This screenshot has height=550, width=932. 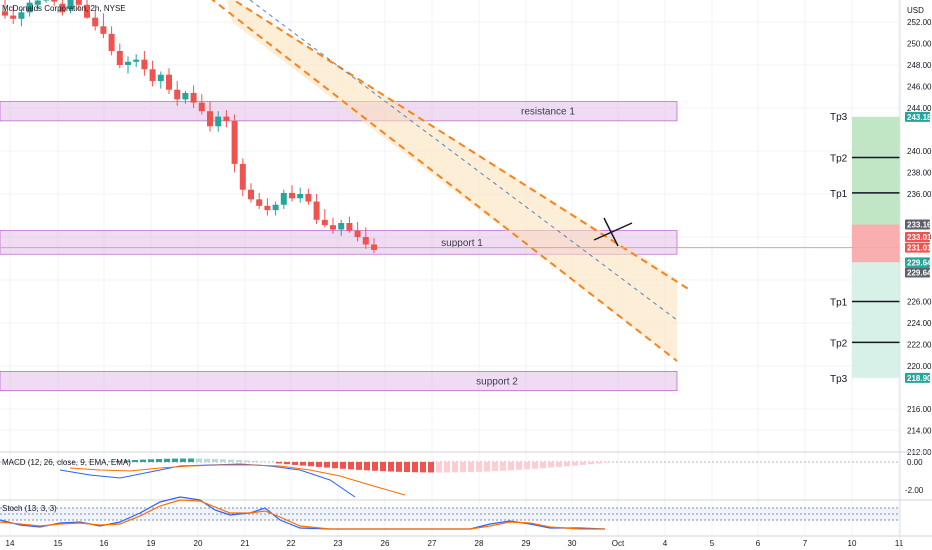 I want to click on macd-histogram, so click(x=359, y=465).